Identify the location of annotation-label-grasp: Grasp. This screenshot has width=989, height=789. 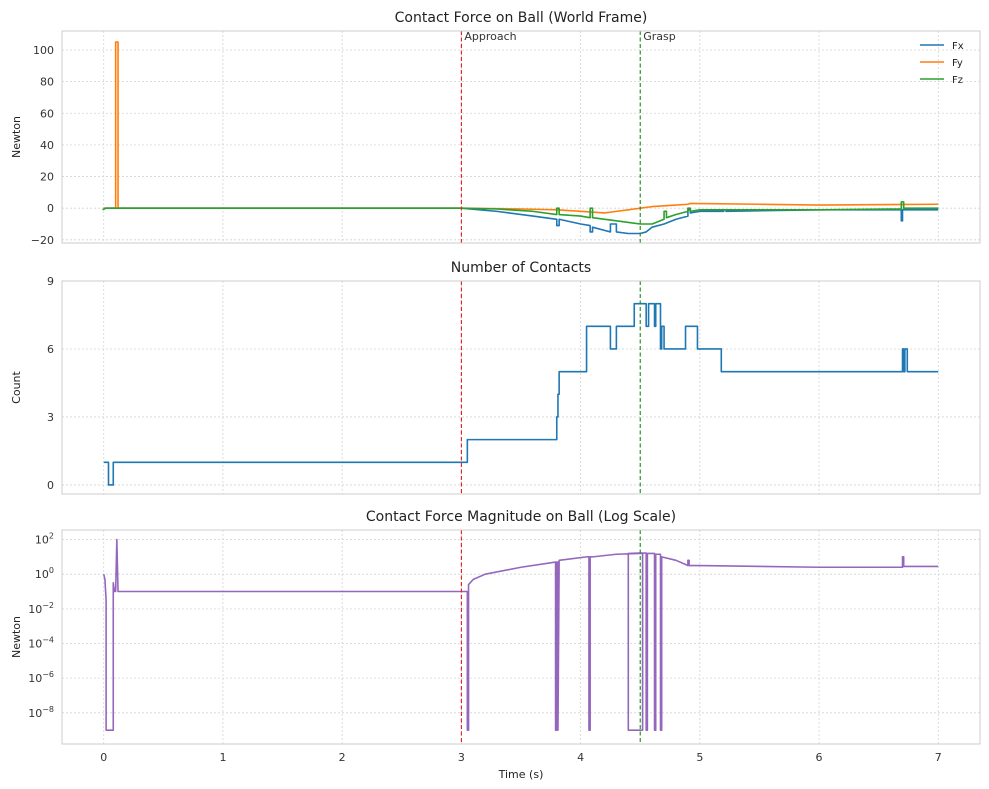
(659, 36).